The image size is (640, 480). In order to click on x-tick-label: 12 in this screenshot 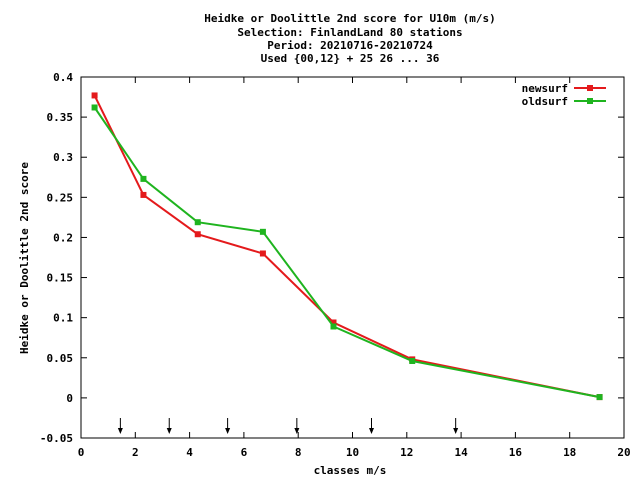, I will do `click(406, 452)`.